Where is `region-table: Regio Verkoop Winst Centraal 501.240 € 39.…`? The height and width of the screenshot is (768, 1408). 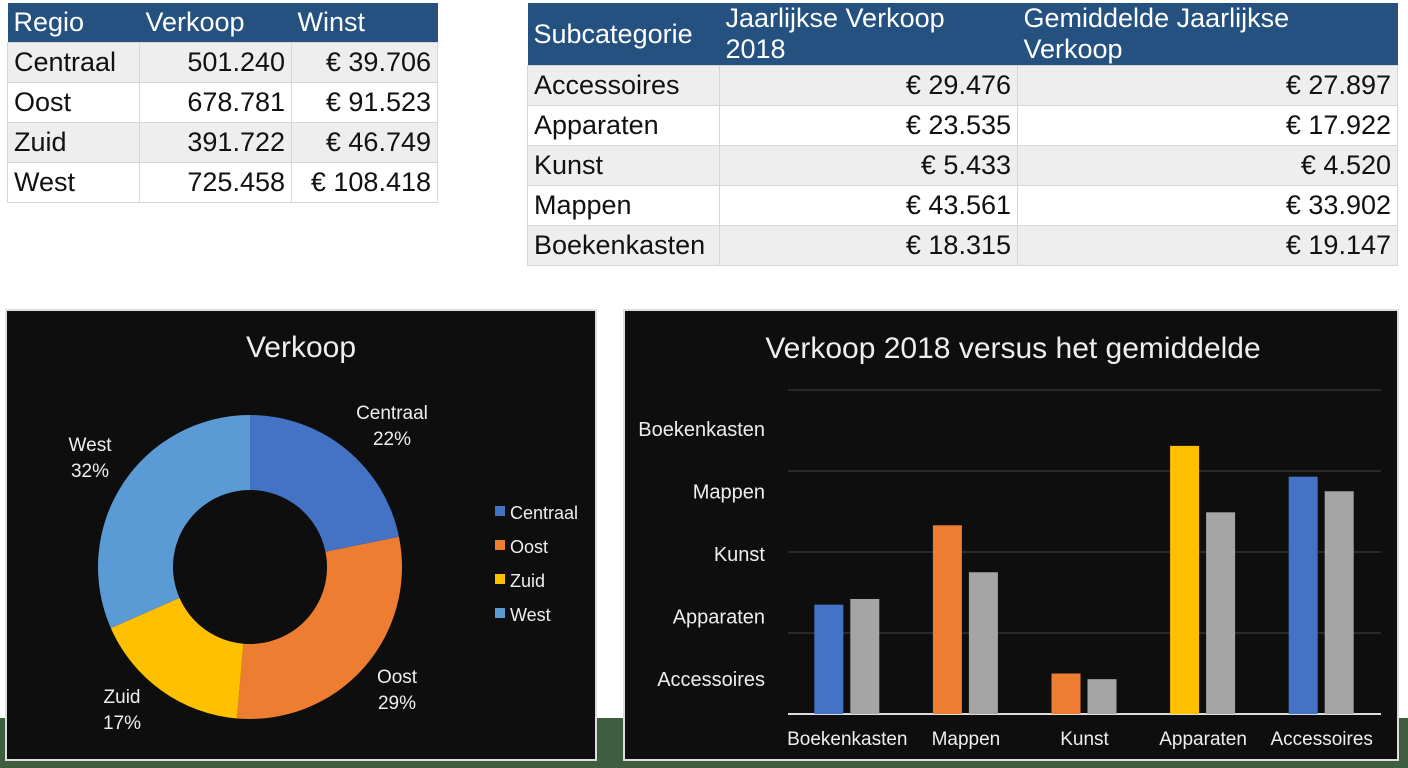 region-table: Regio Verkoop Winst Centraal 501.240 € 39.… is located at coordinates (222, 103).